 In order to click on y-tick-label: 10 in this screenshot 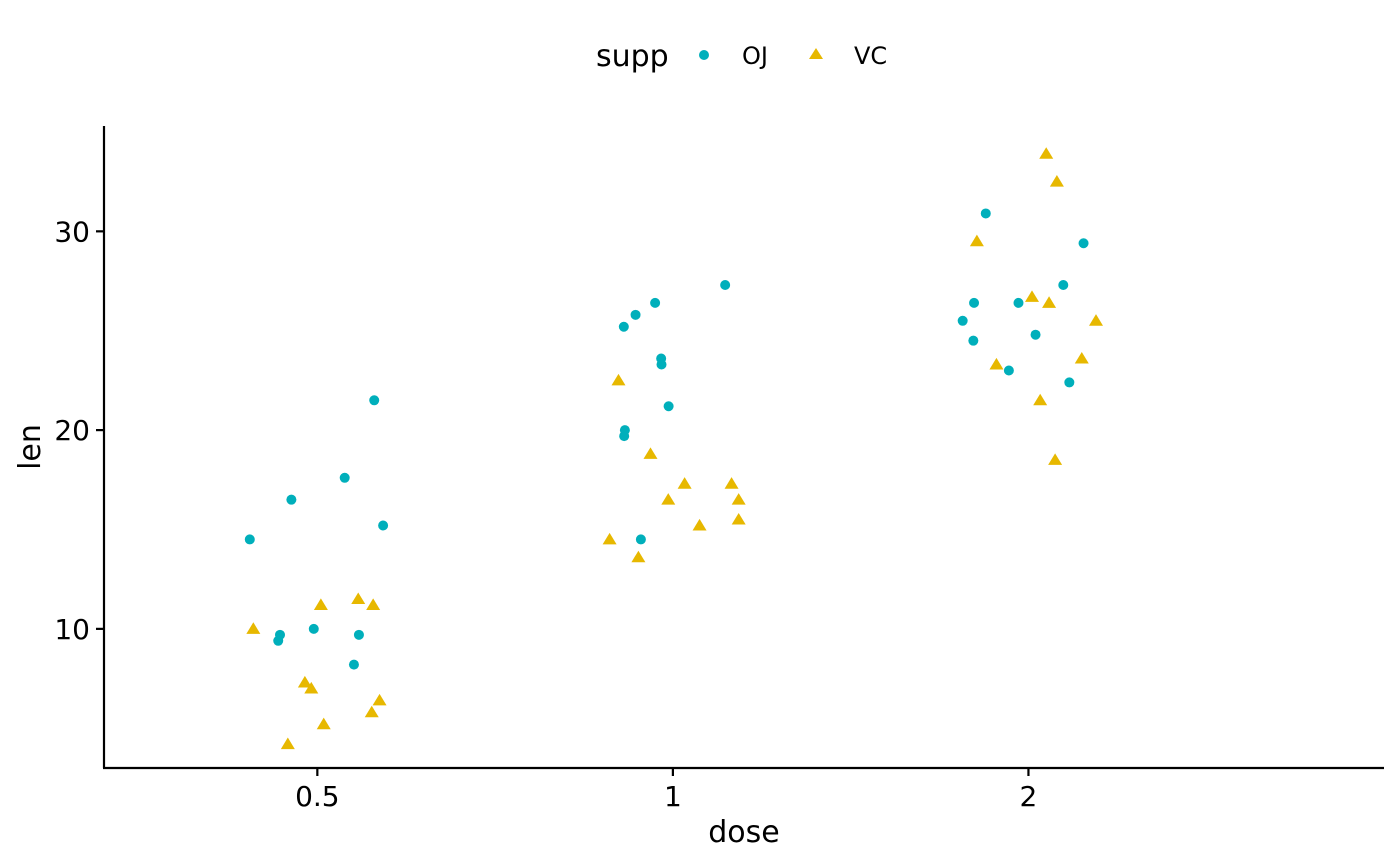, I will do `click(72, 629)`.